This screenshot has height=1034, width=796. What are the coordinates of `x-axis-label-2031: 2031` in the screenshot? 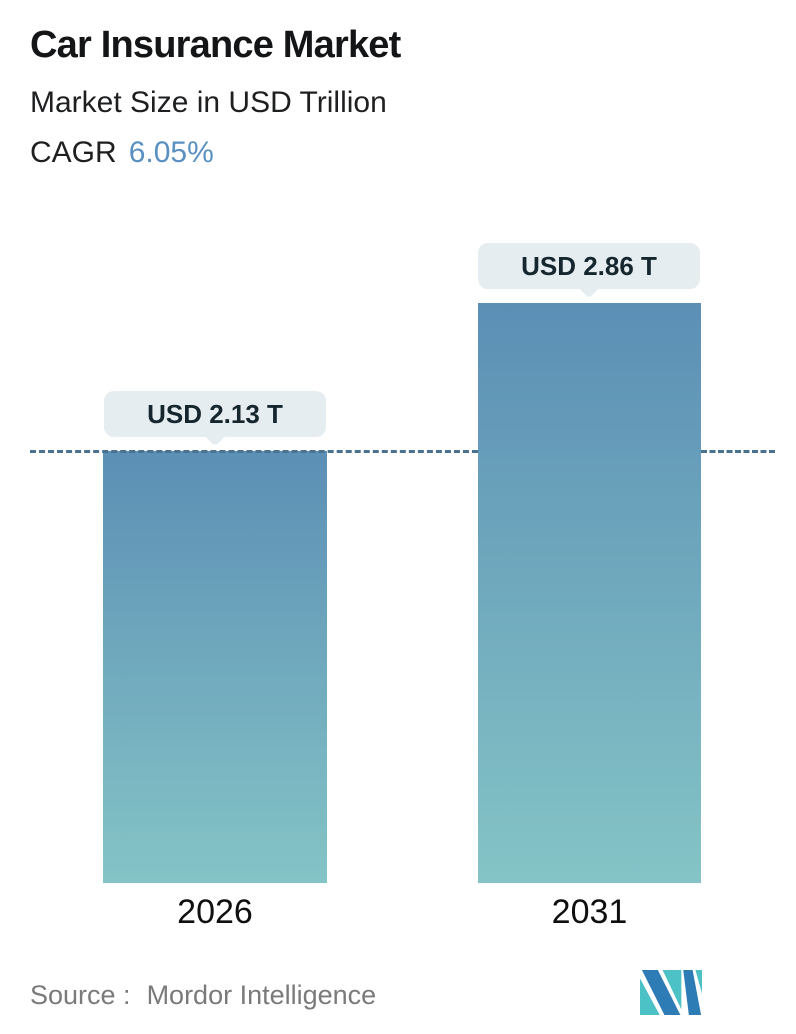 It's located at (589, 912).